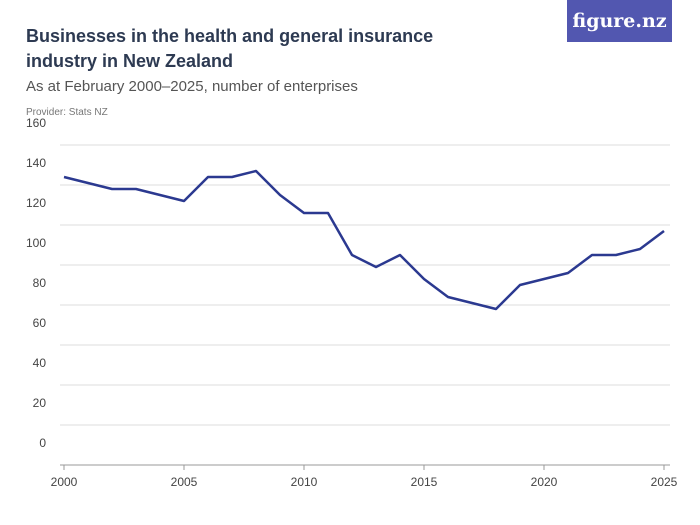 This screenshot has height=525, width=700. What do you see at coordinates (36, 203) in the screenshot?
I see `y-tick-label: 120` at bounding box center [36, 203].